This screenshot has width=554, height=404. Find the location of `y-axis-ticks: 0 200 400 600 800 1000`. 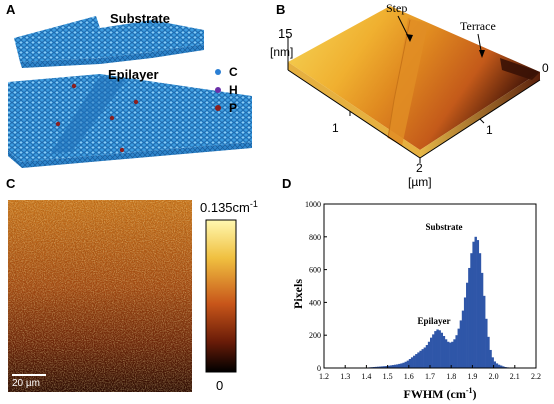

y-axis-ticks: 0 200 400 600 800 1000 is located at coordinates (316, 286).